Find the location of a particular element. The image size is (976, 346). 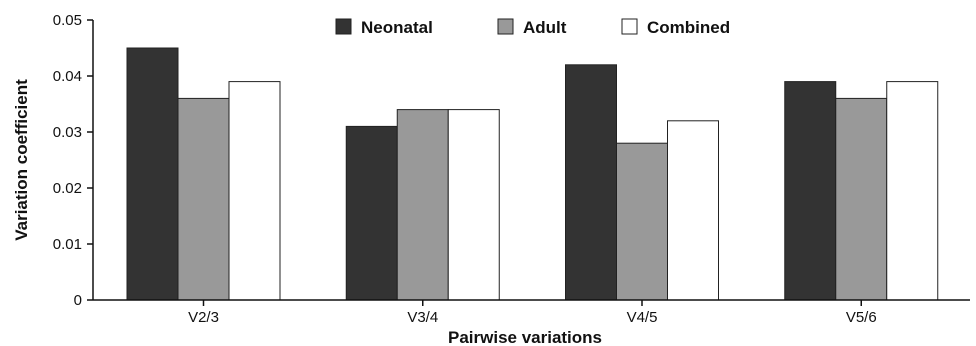

legend: Neonatal Adult Combined is located at coordinates (532, 27).